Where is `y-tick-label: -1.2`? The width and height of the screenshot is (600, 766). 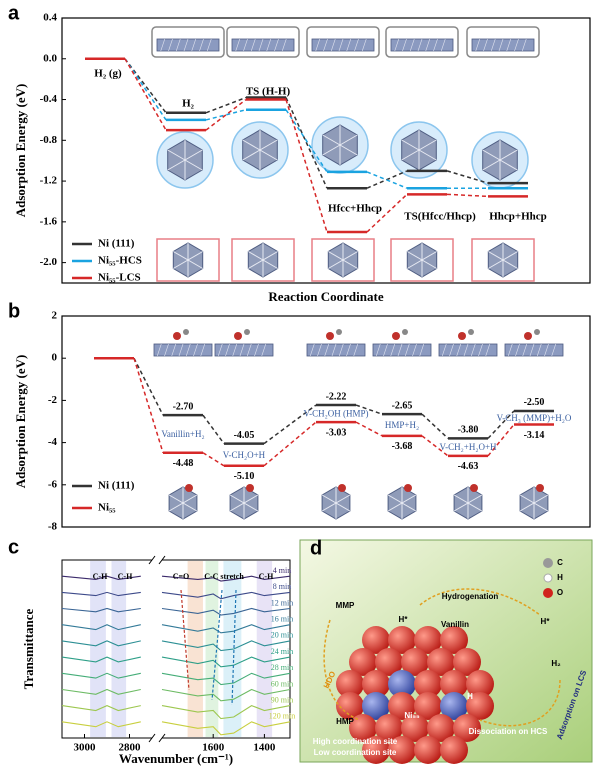 y-tick-label: -1.2 is located at coordinates (49, 181).